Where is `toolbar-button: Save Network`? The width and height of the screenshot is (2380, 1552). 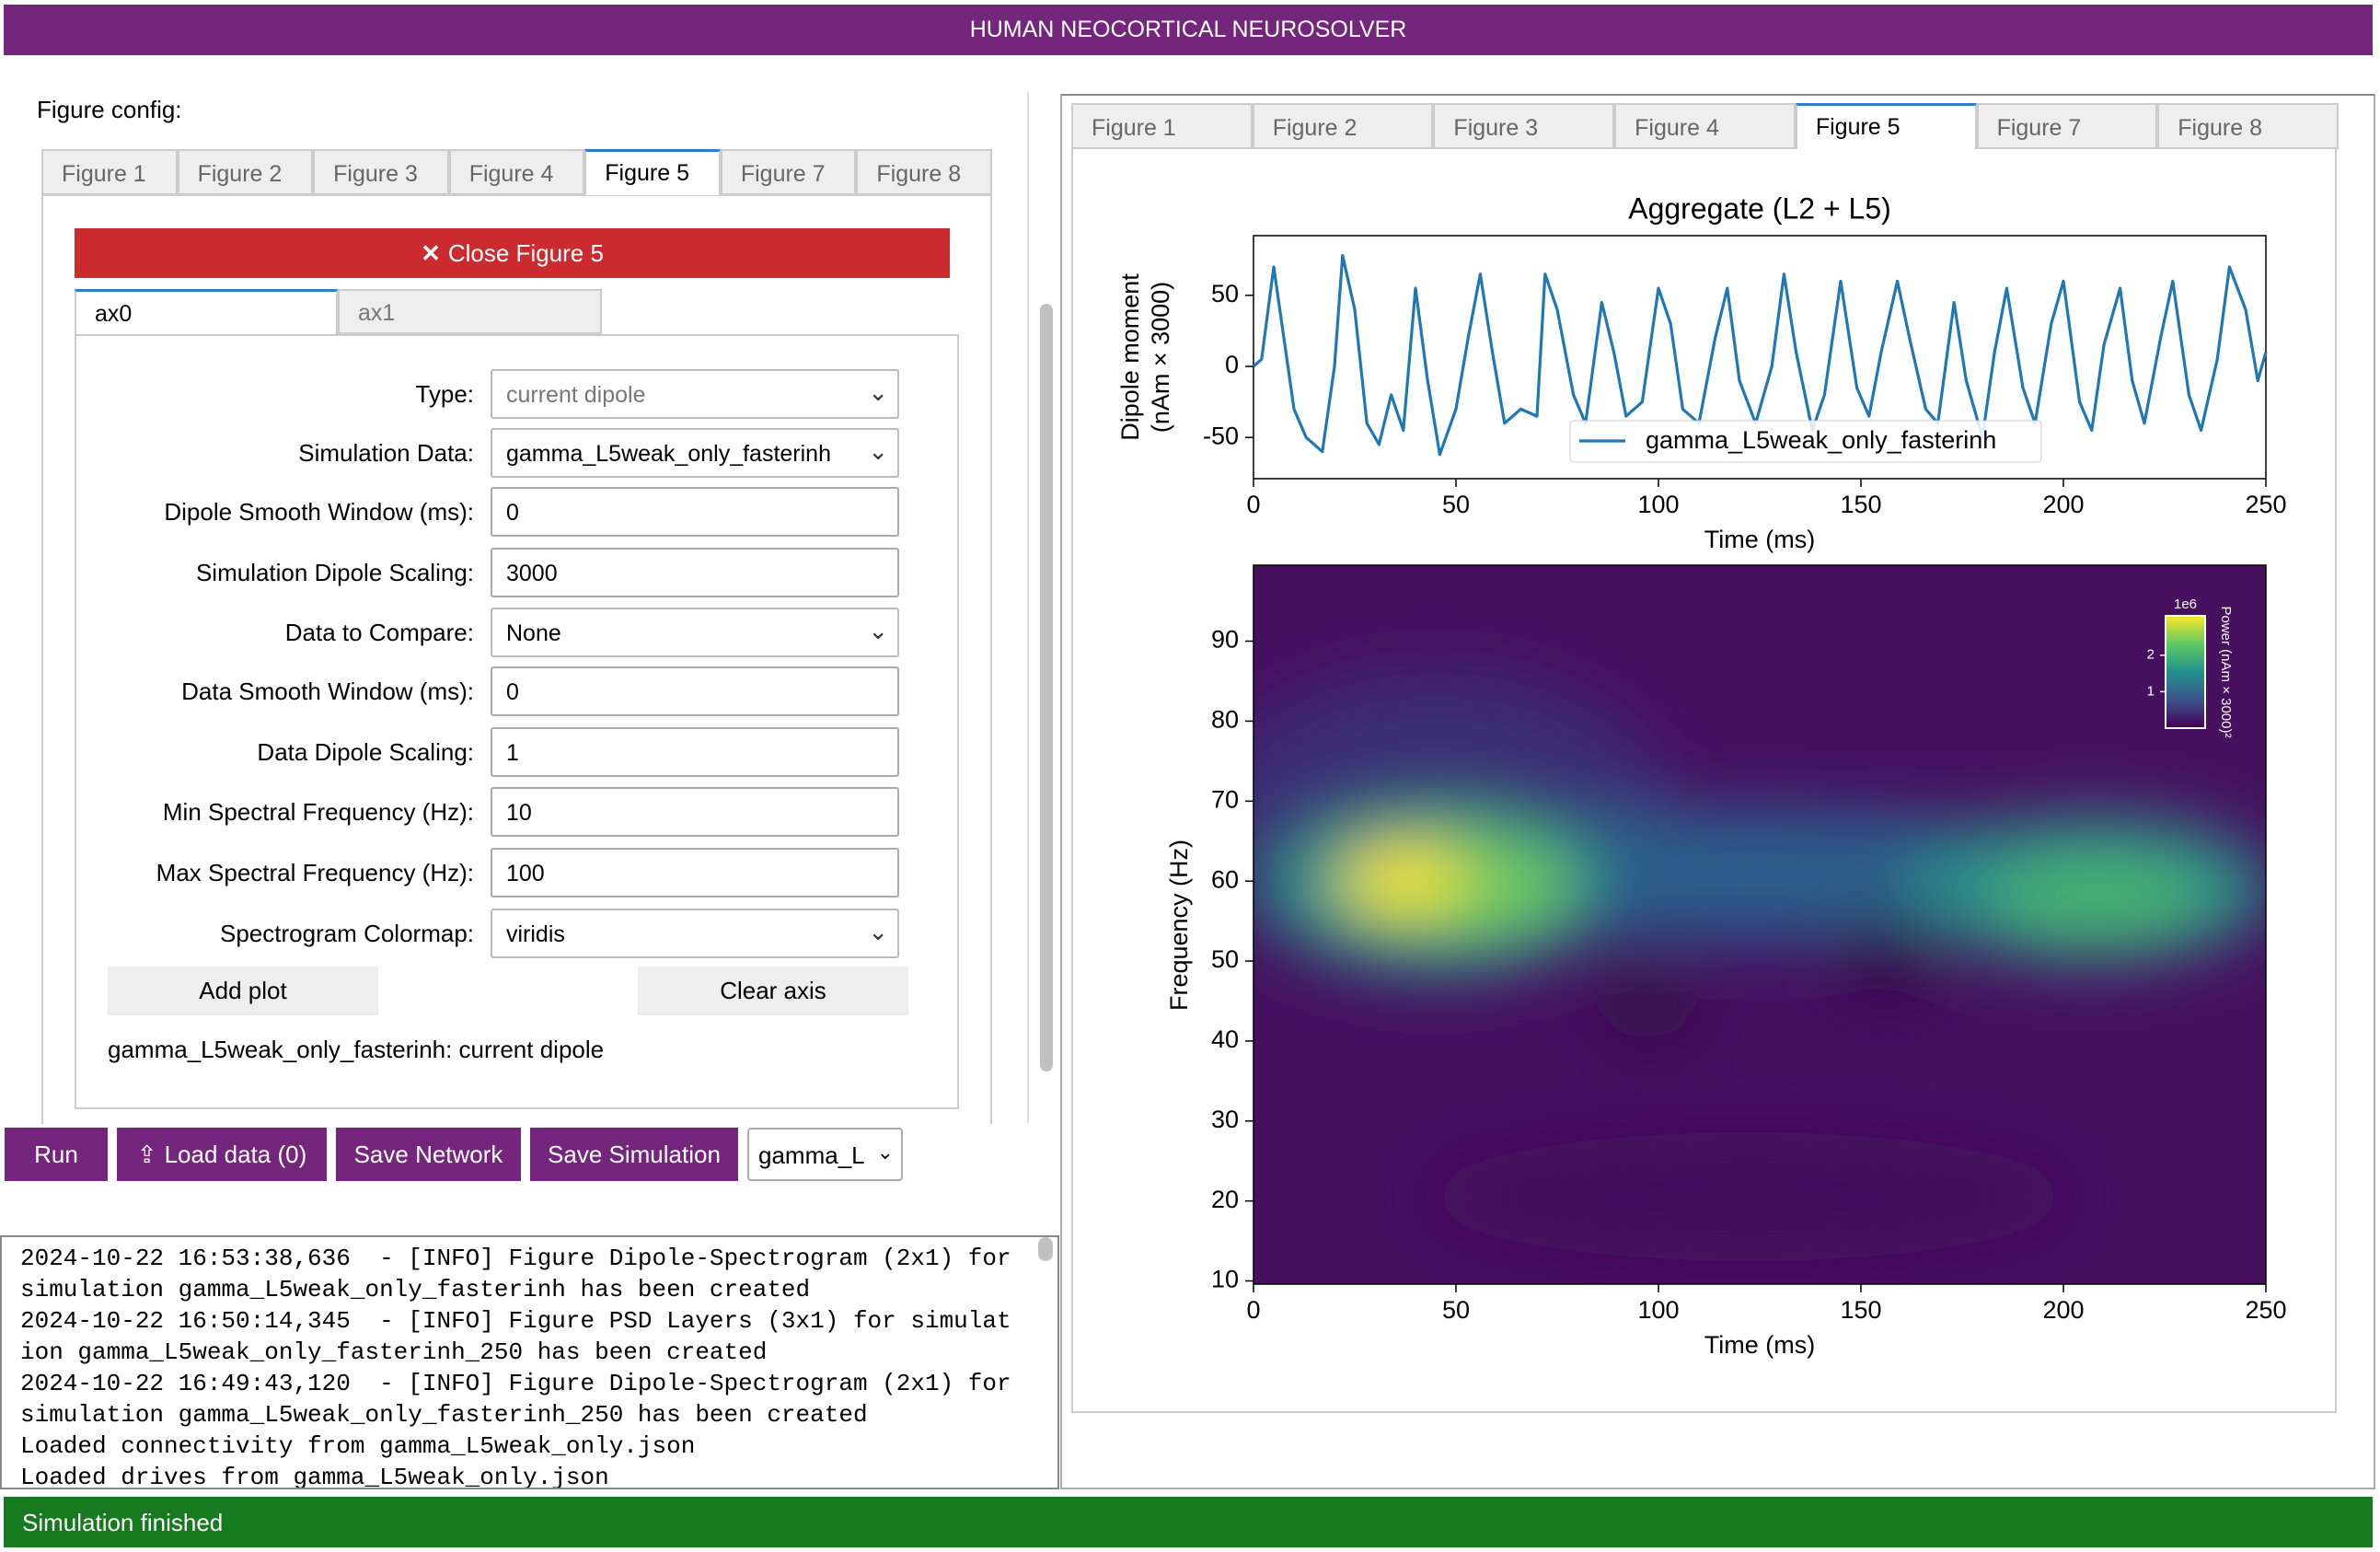
toolbar-button: Save Network is located at coordinates (428, 1154).